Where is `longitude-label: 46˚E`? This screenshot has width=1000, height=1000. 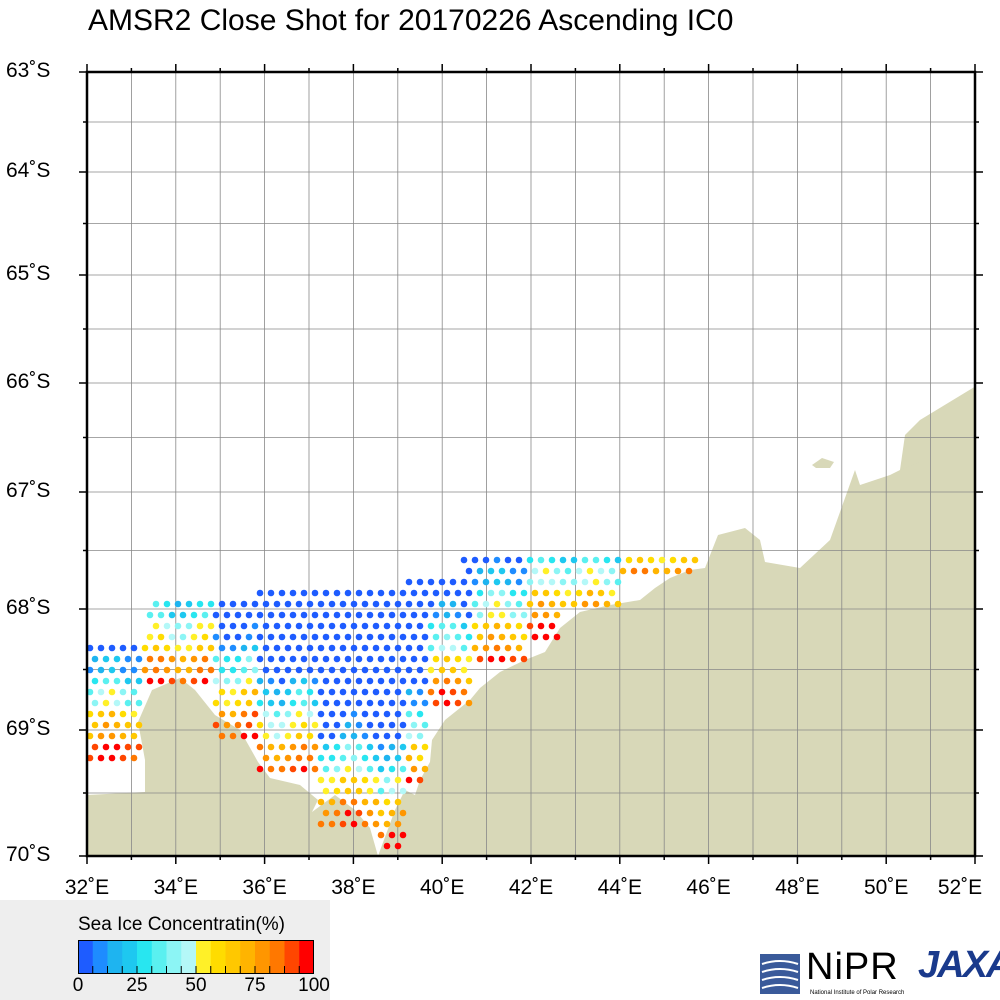 longitude-label: 46˚E is located at coordinates (708, 887).